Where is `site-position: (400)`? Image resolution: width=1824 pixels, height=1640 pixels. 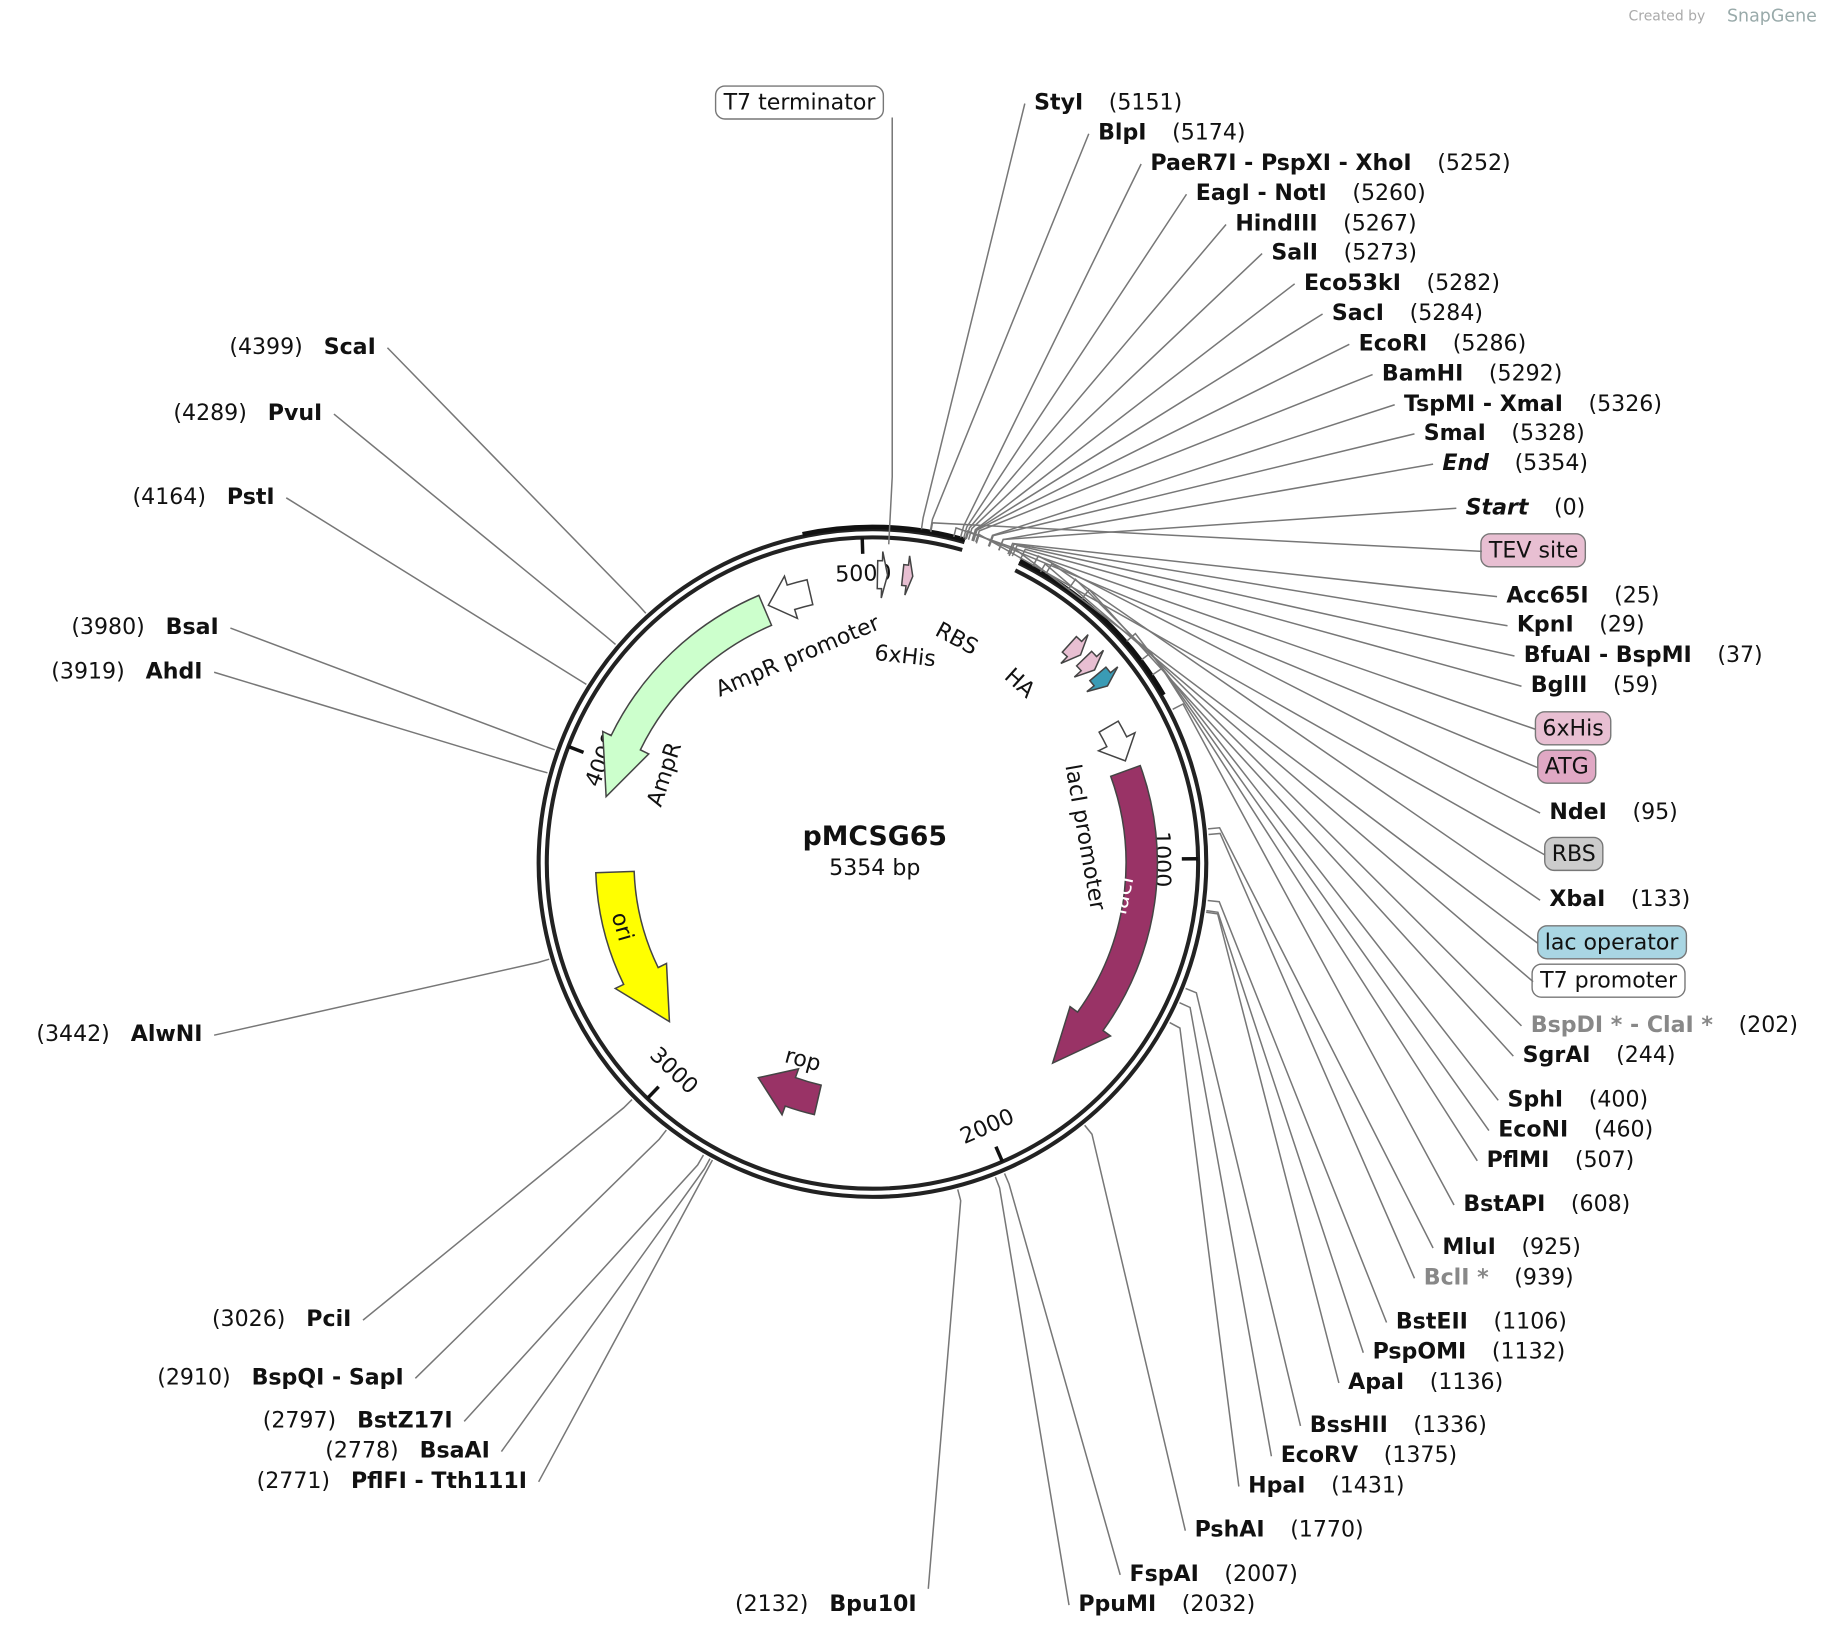 site-position: (400) is located at coordinates (1618, 1099).